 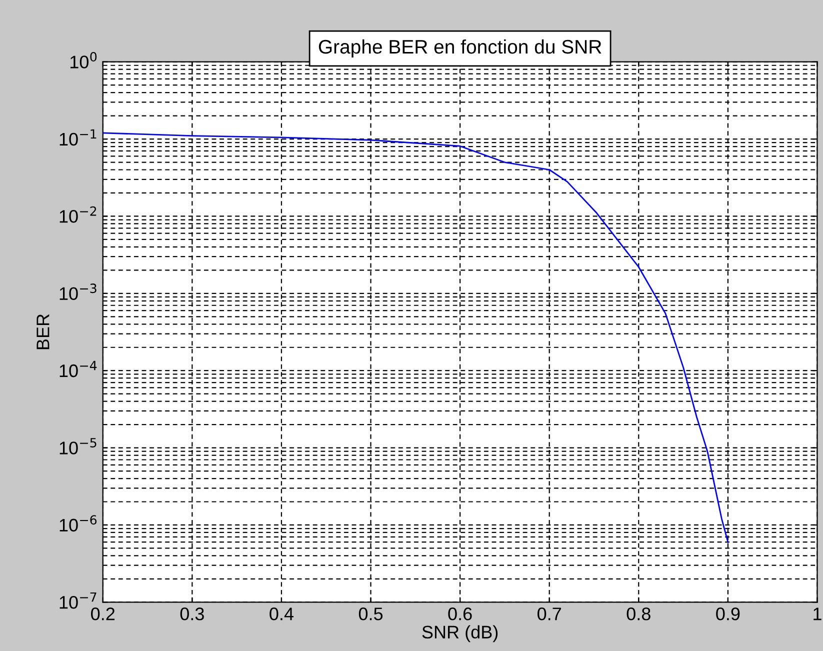 What do you see at coordinates (728, 614) in the screenshot?
I see `x-tick-label: 0.9` at bounding box center [728, 614].